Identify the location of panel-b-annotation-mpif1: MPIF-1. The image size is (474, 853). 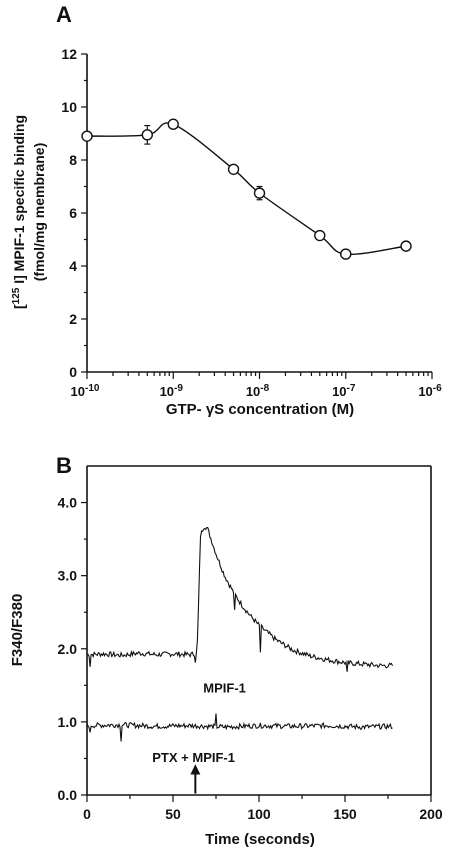
(224, 688).